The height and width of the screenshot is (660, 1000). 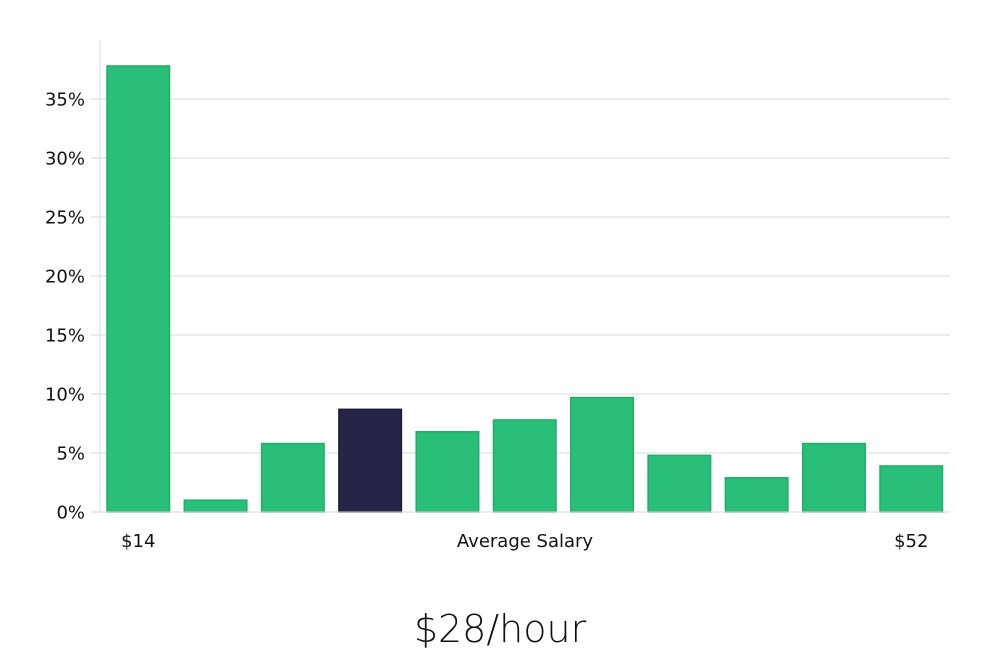 What do you see at coordinates (138, 541) in the screenshot?
I see `x-start-label: $14` at bounding box center [138, 541].